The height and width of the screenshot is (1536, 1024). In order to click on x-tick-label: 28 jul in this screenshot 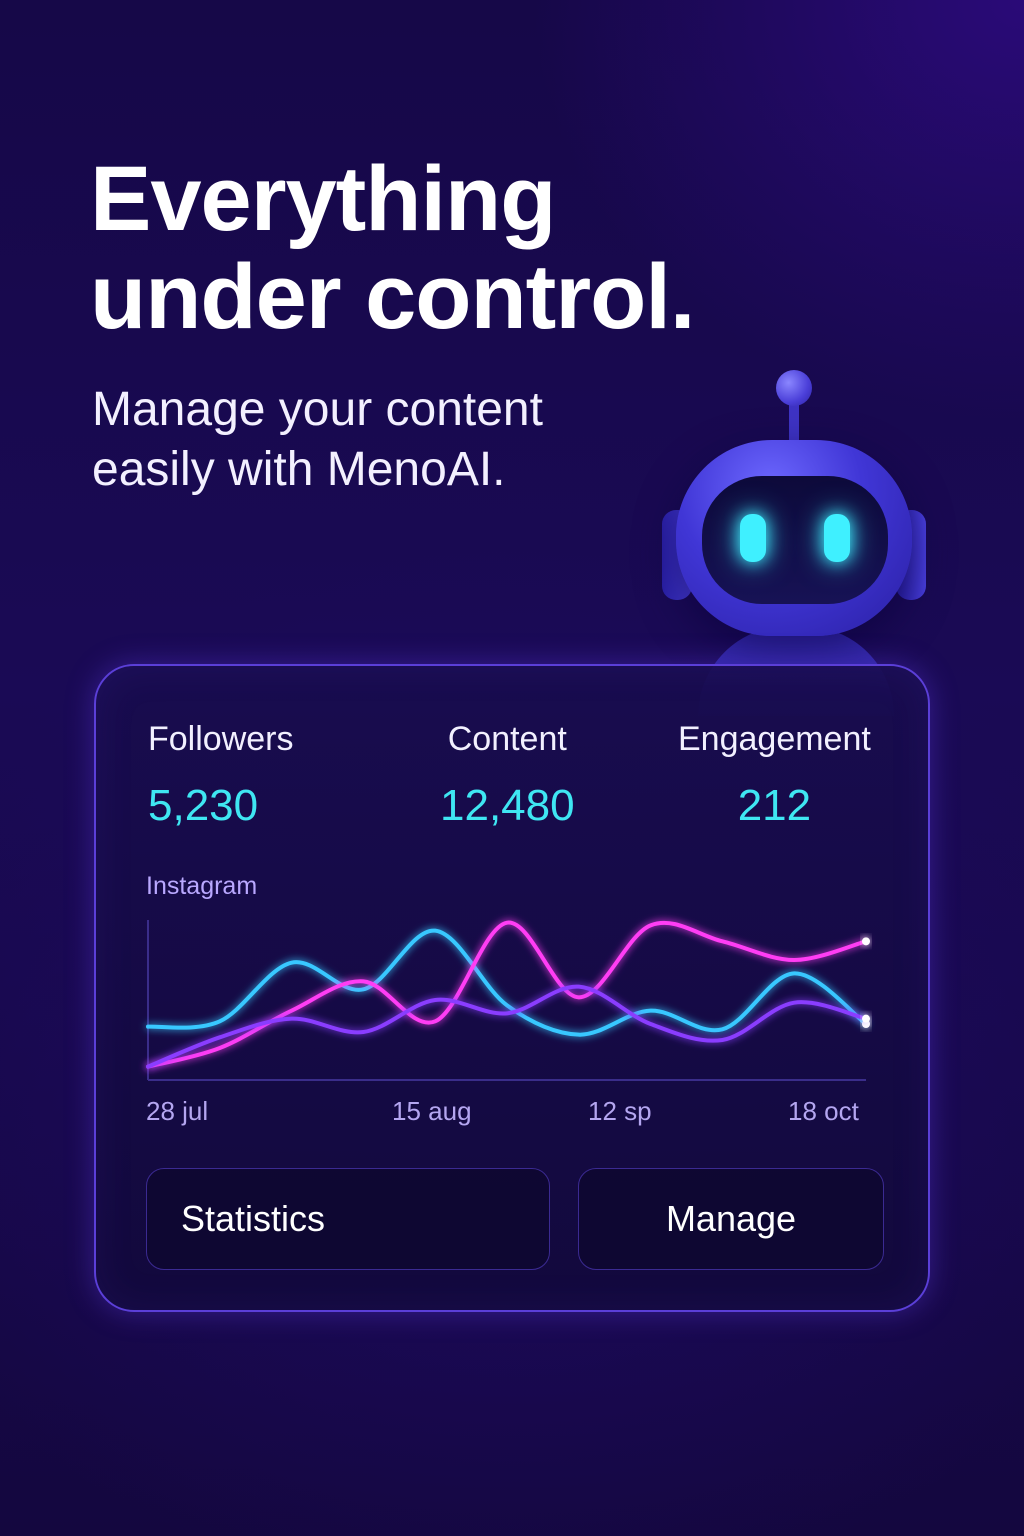, I will do `click(177, 1111)`.